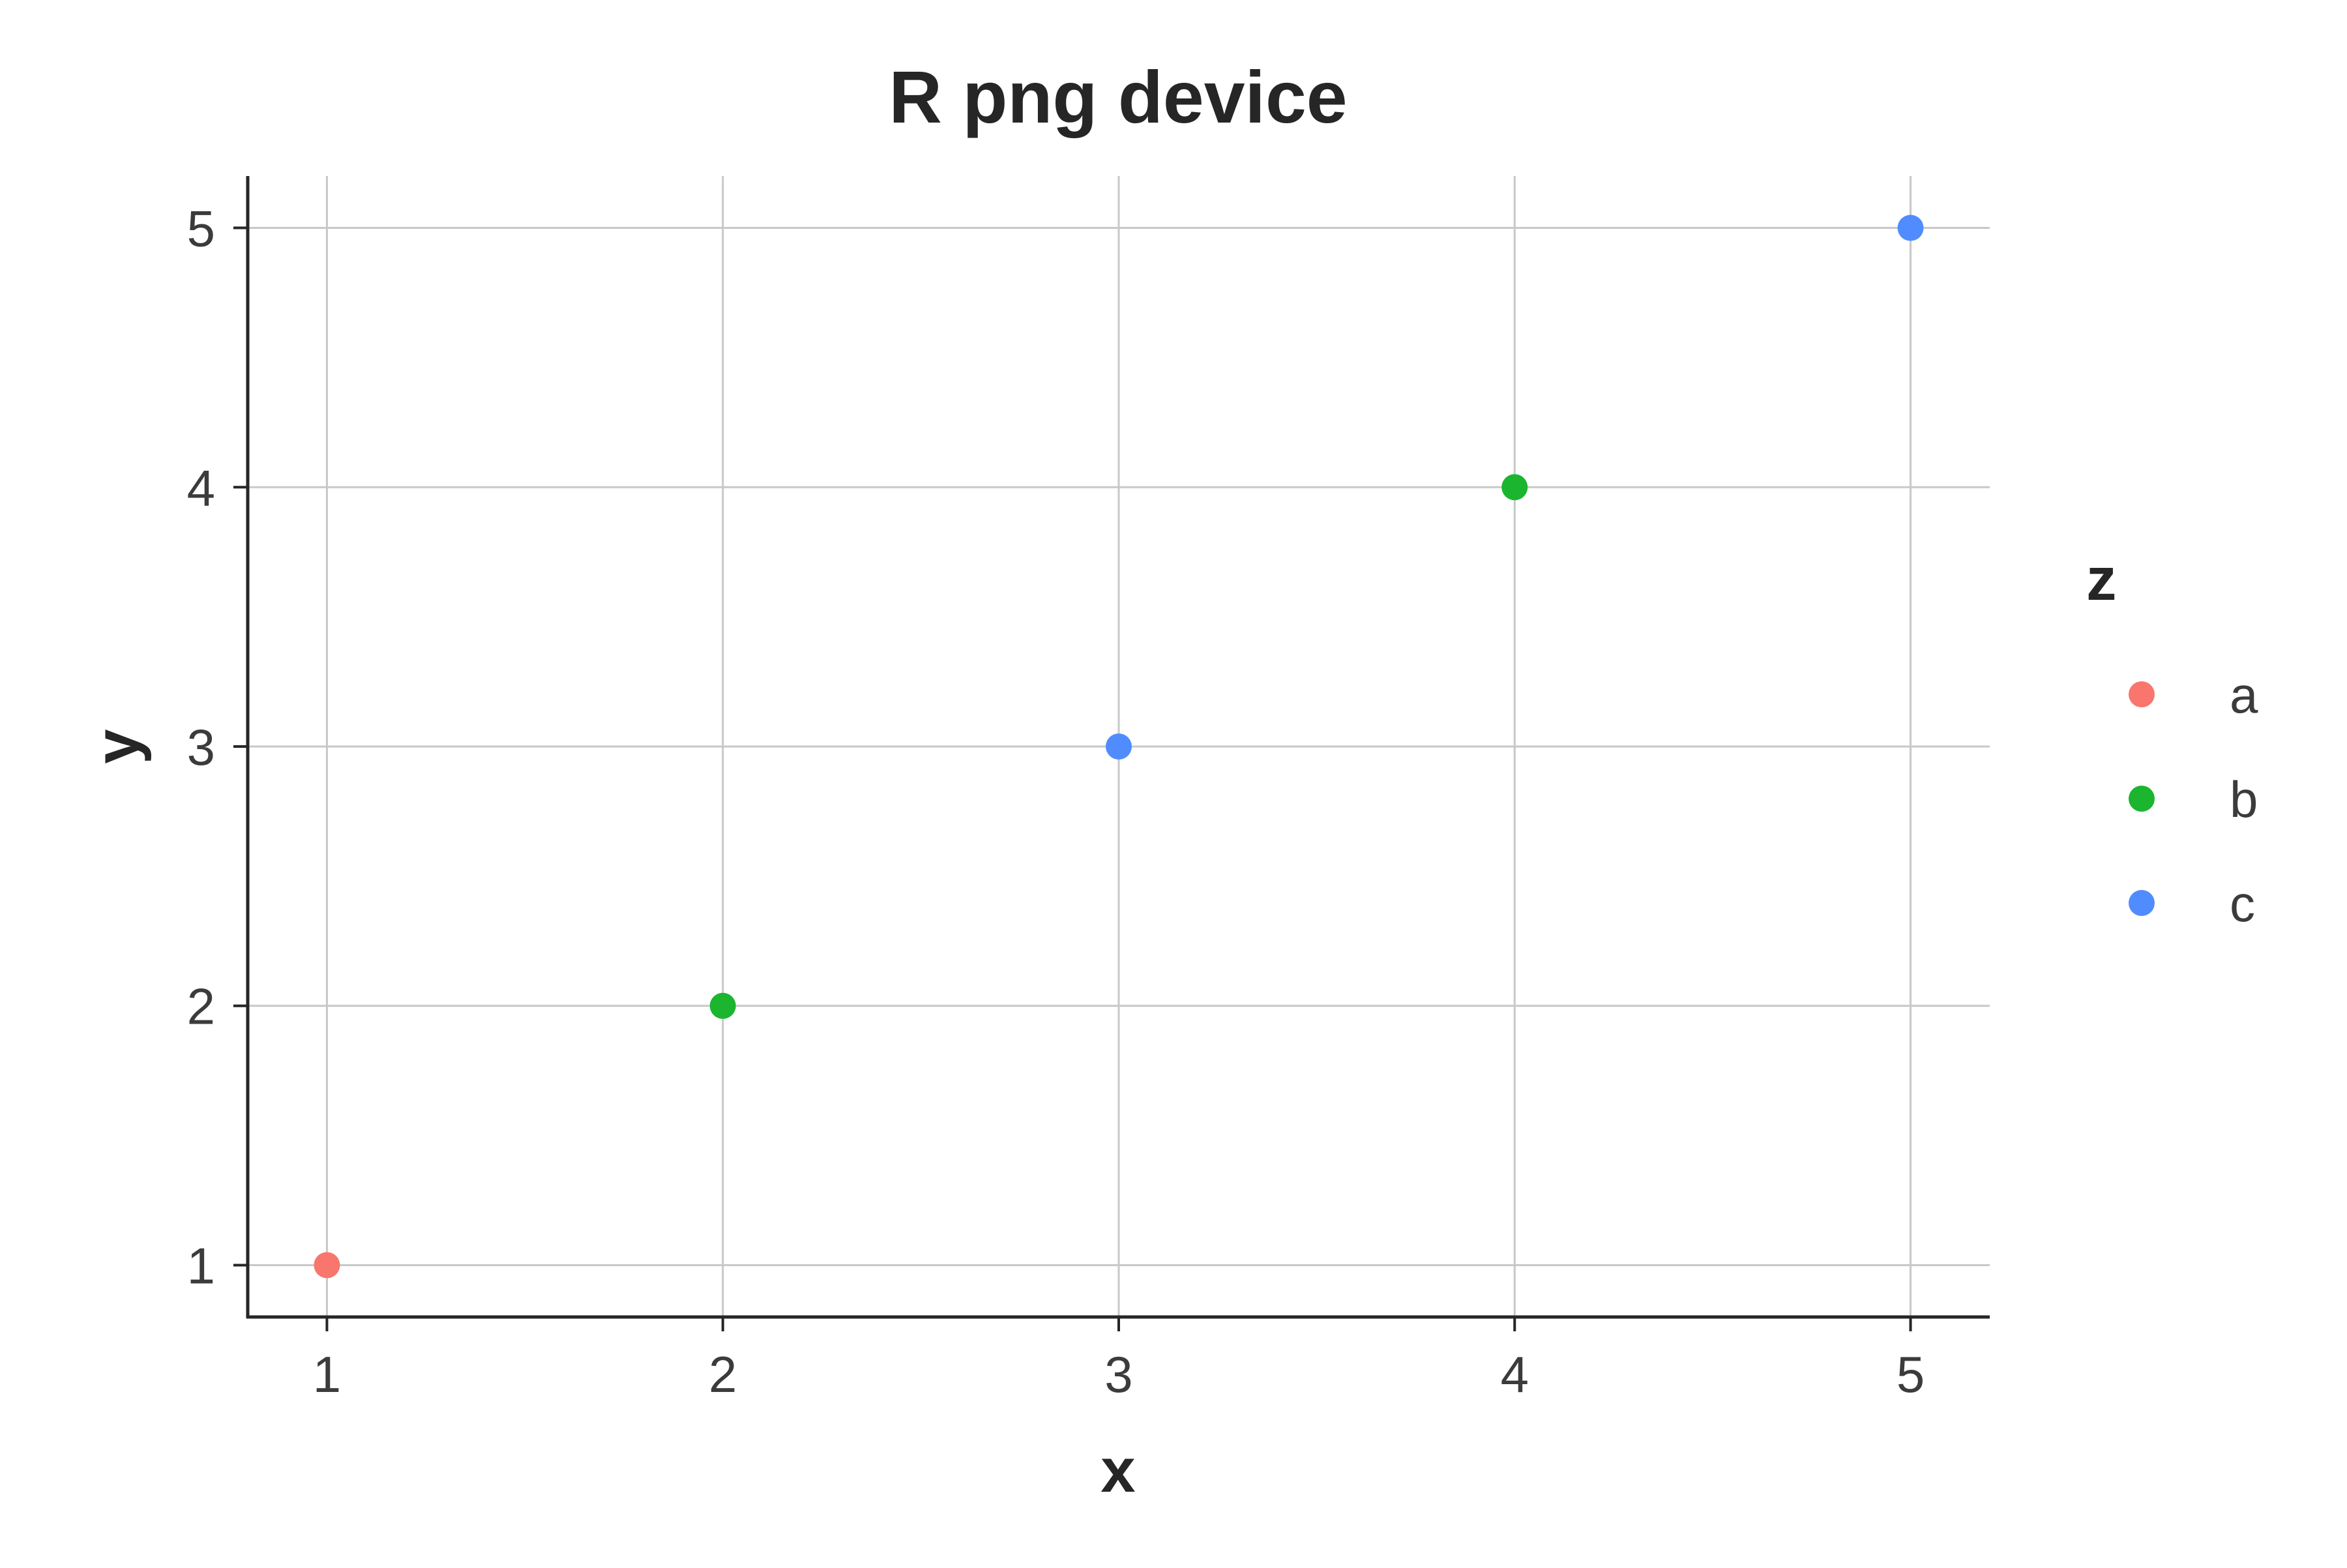 The height and width of the screenshot is (1568, 2347). I want to click on legend-title: z, so click(2101, 579).